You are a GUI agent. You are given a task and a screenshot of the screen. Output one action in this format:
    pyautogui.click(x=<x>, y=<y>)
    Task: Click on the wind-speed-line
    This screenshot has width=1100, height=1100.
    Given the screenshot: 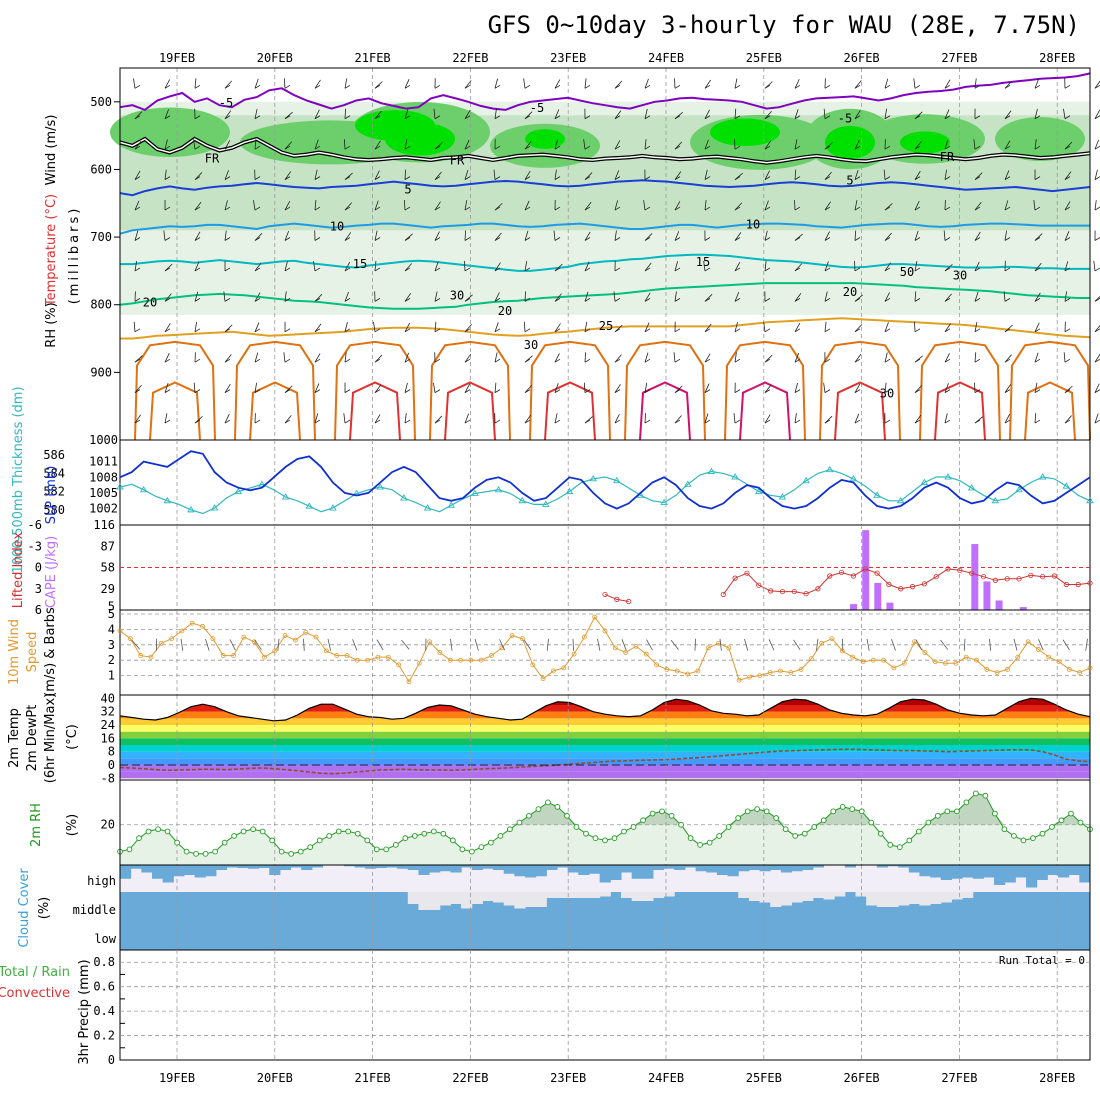 What is the action you would take?
    pyautogui.click(x=605, y=649)
    